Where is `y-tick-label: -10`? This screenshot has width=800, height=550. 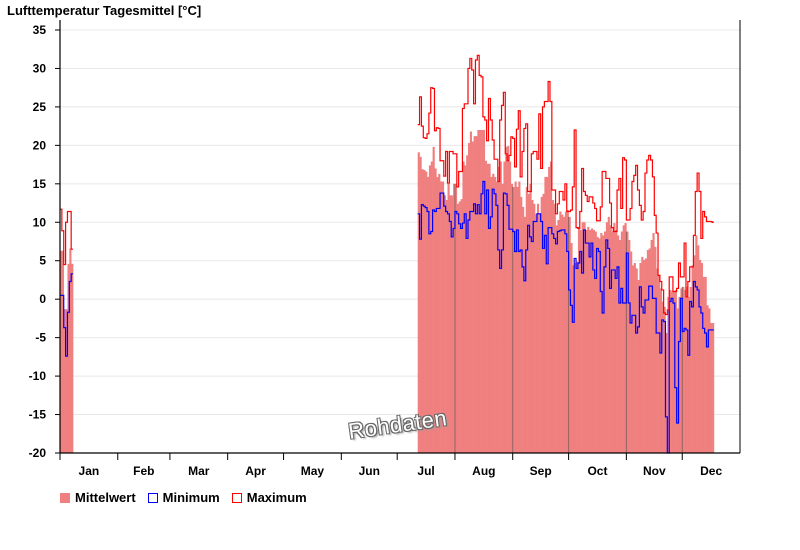 y-tick-label: -10 is located at coordinates (38, 376).